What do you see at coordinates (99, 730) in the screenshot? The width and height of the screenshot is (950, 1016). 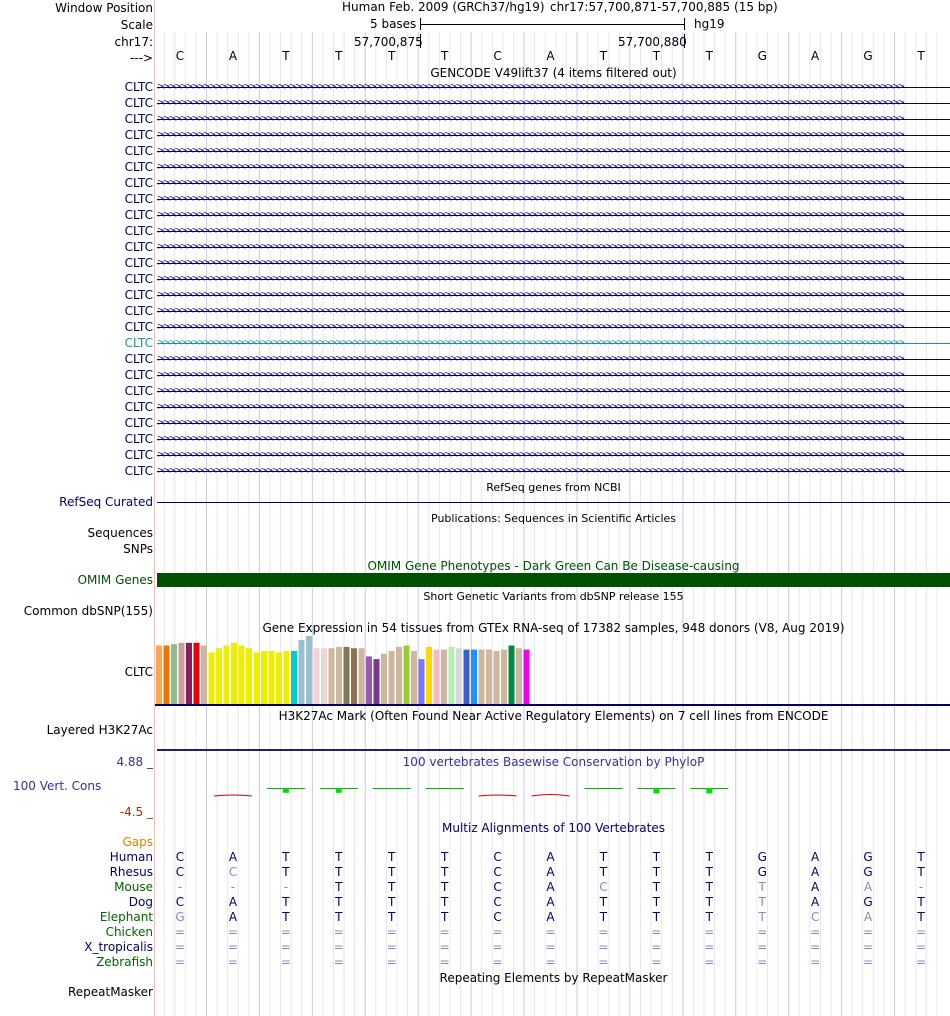 I see `h3k27ac-label: Layered H3K27Ac` at bounding box center [99, 730].